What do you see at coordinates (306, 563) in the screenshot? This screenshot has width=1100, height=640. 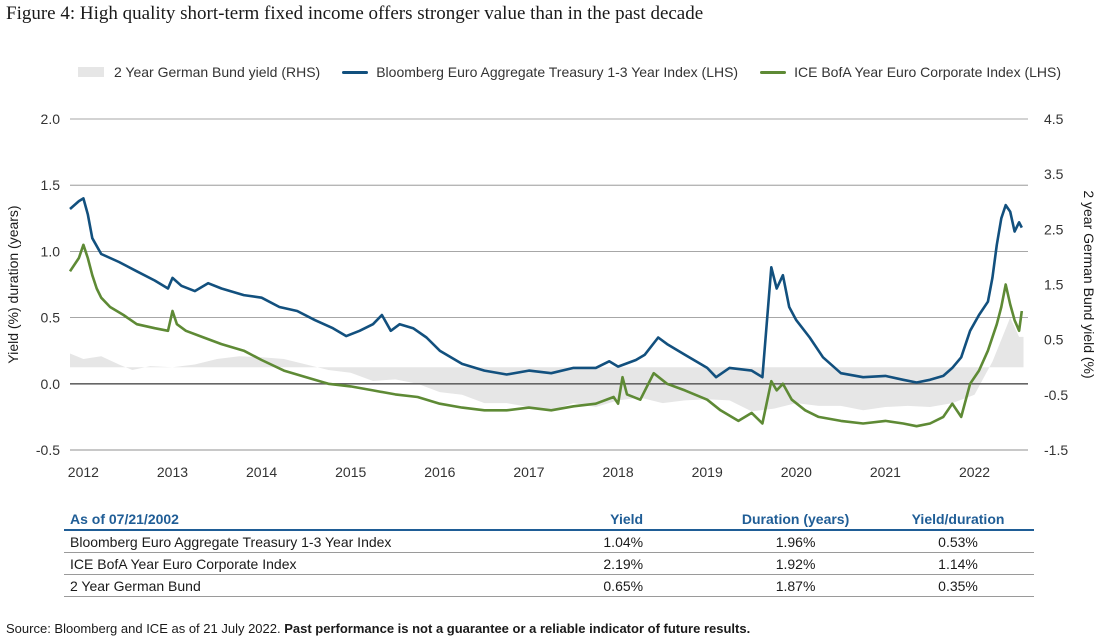 I see `table-cell-name: ICE BofA Year Euro Corporate Index` at bounding box center [306, 563].